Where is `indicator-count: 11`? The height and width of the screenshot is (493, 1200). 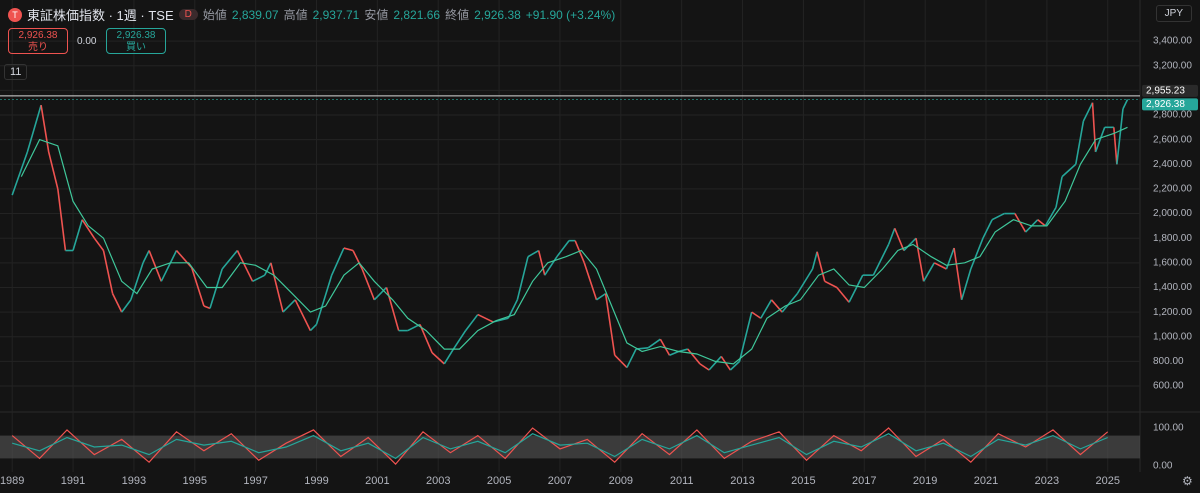 indicator-count: 11 is located at coordinates (16, 72).